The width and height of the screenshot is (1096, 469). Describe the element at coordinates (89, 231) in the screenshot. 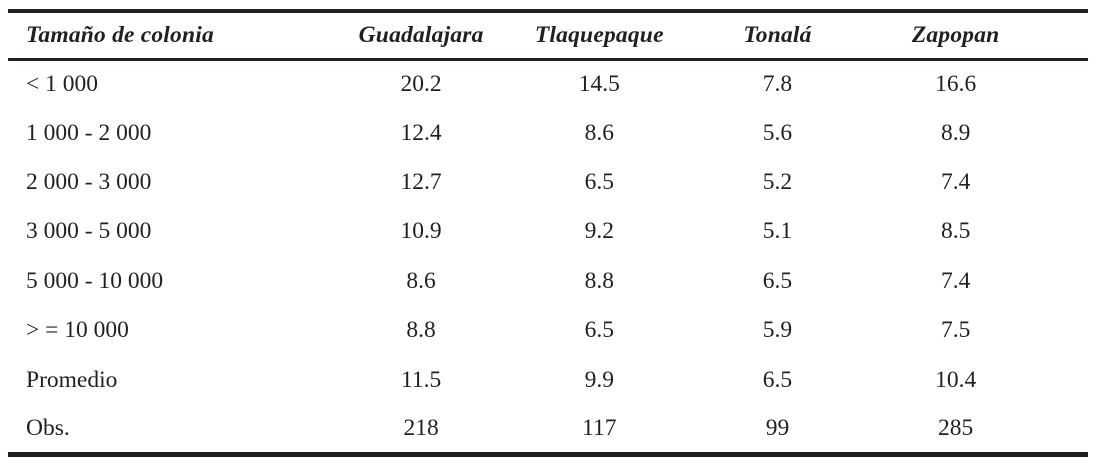

I see `row-label: 3 000 - 5 000` at that location.